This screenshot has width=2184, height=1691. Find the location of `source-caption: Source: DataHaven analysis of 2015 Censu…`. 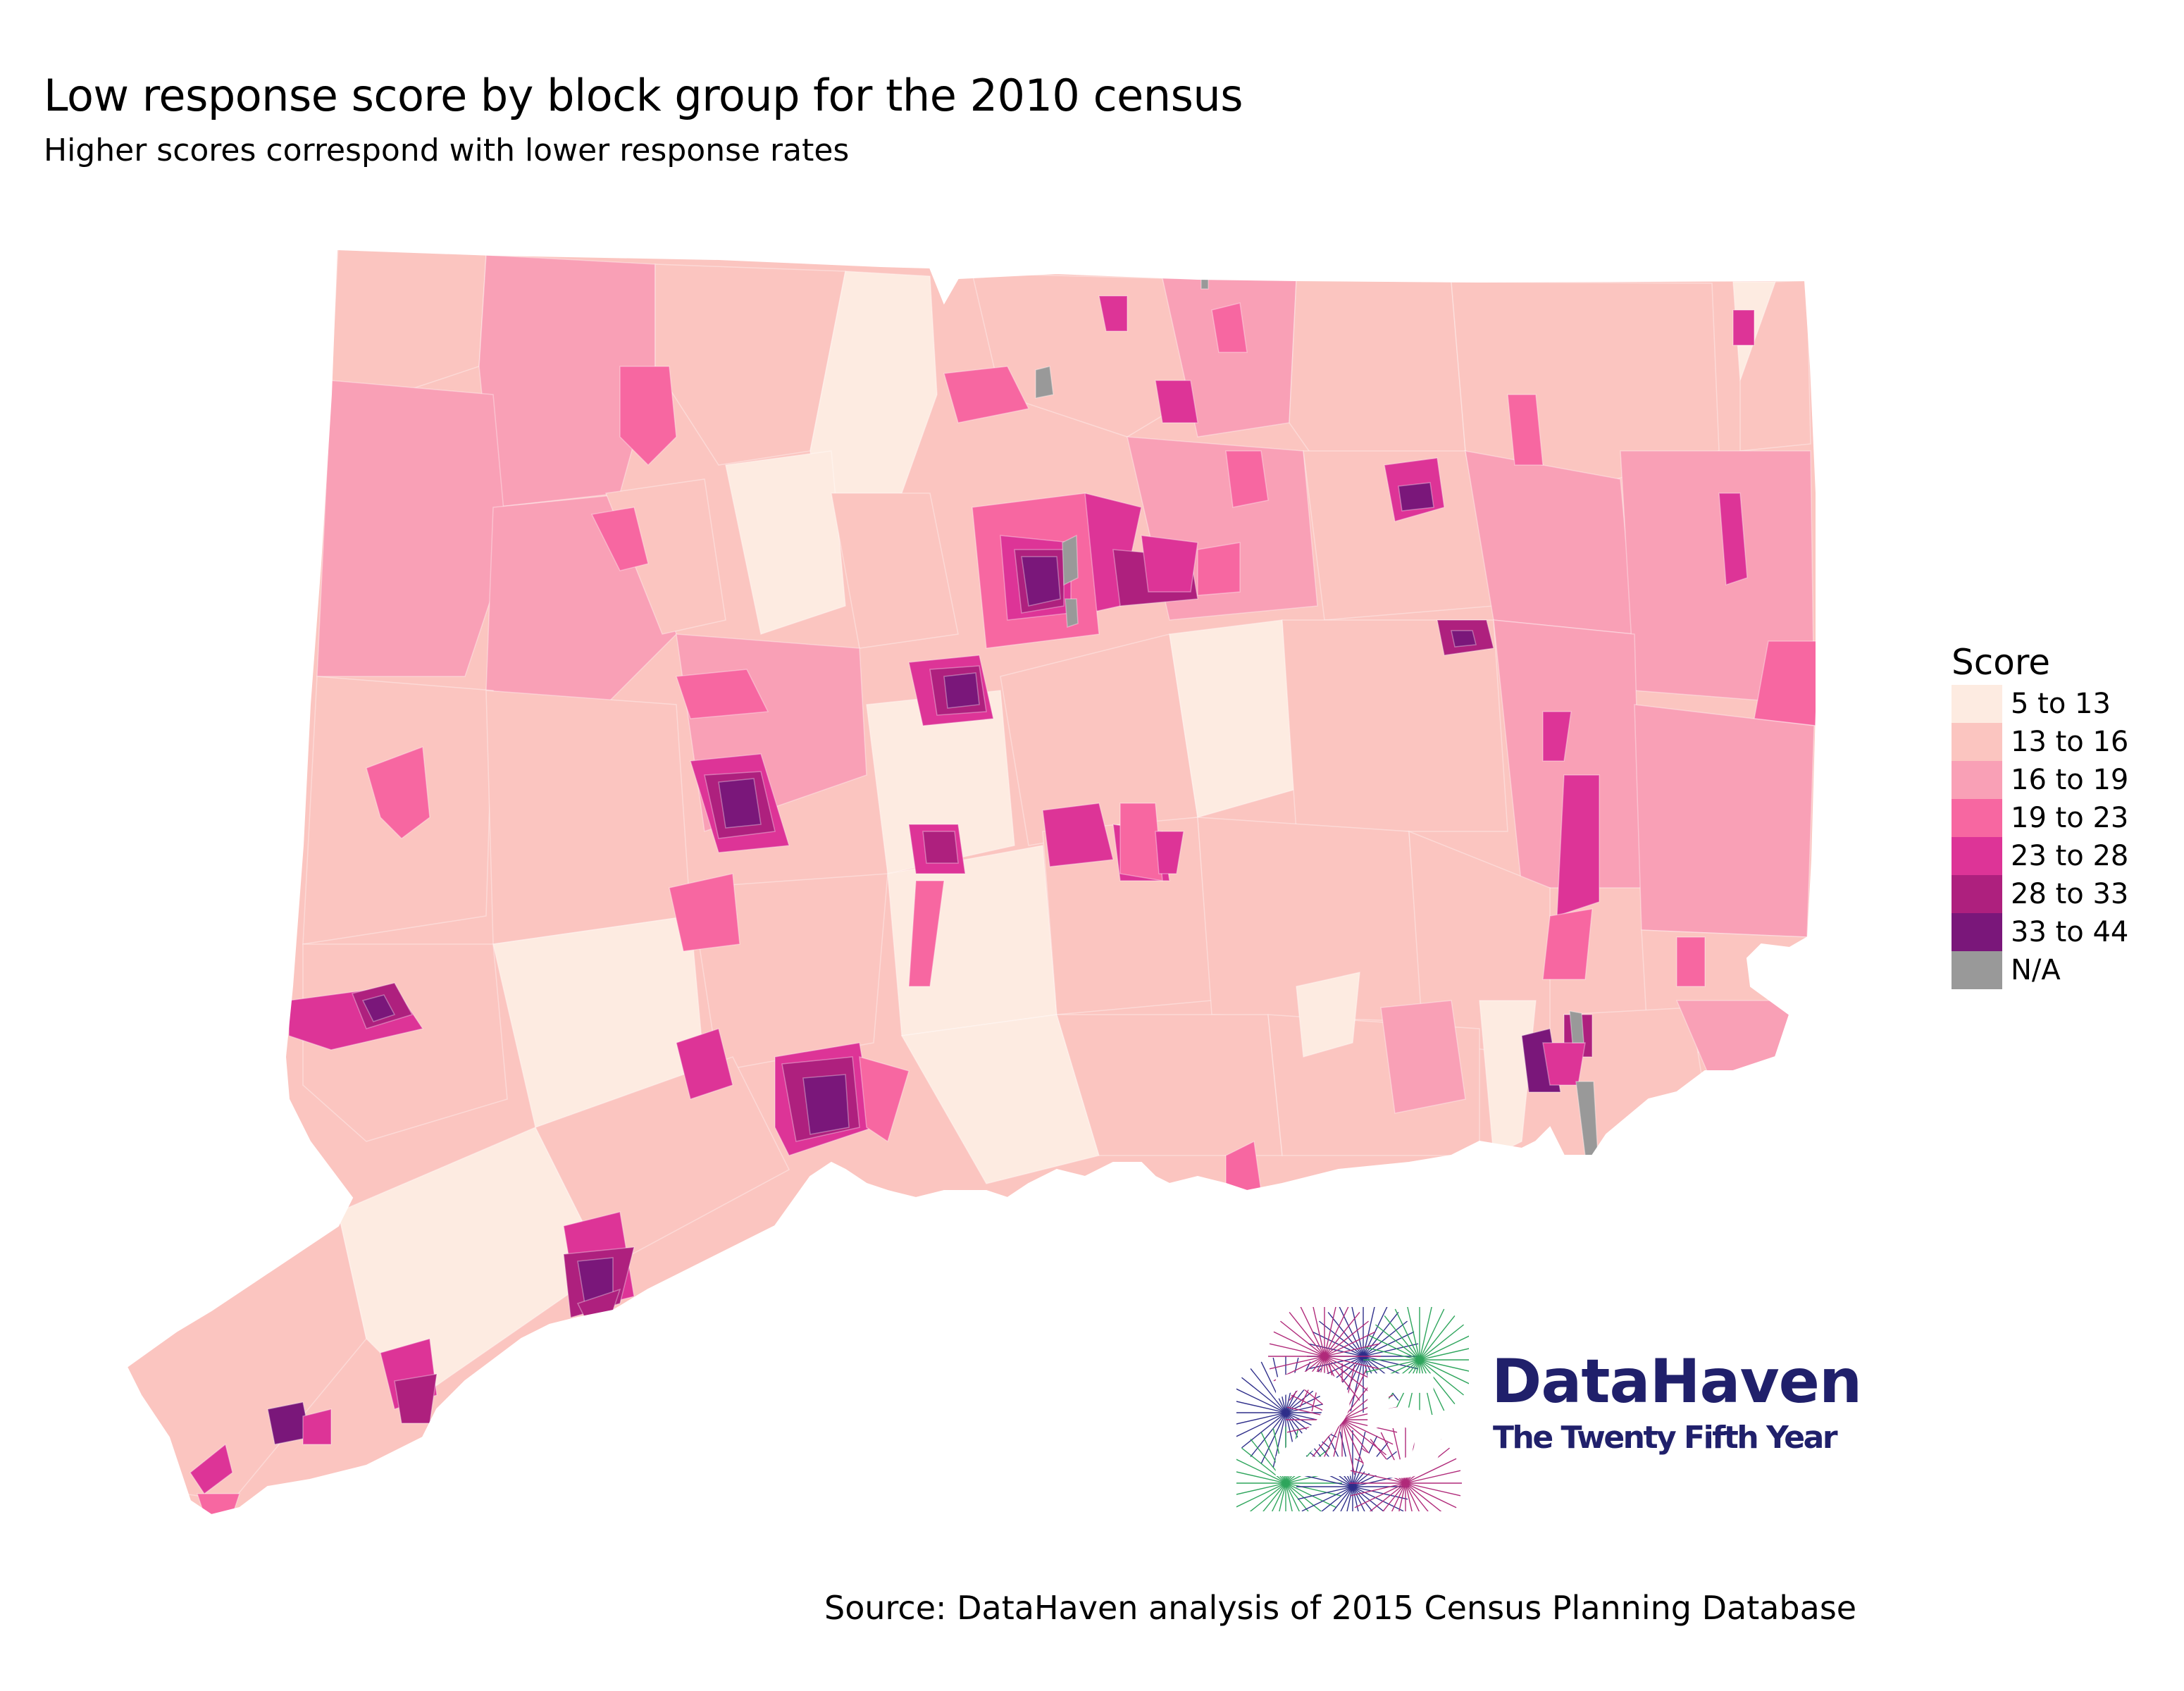

source-caption: Source: DataHaven analysis of 2015 Censu… is located at coordinates (1340, 1608).